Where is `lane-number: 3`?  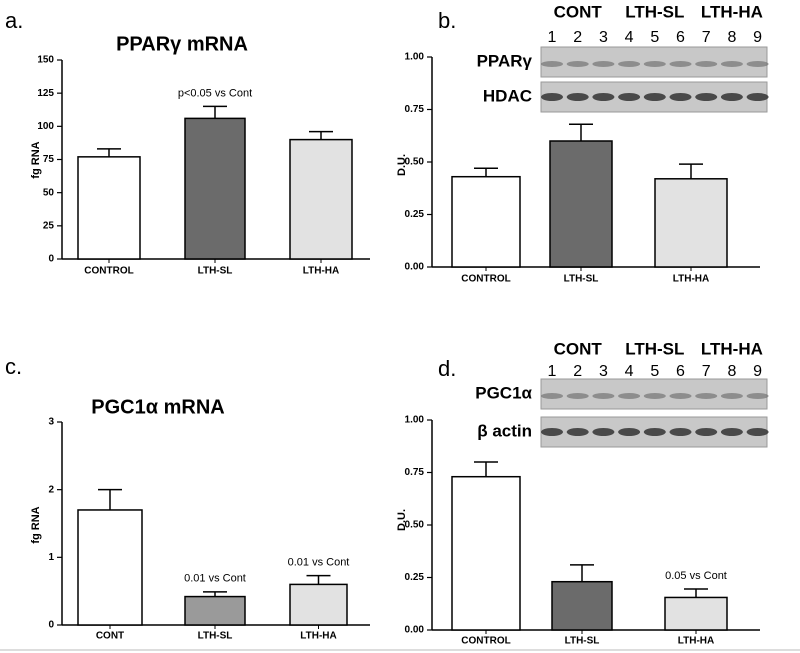 lane-number: 3 is located at coordinates (603, 371).